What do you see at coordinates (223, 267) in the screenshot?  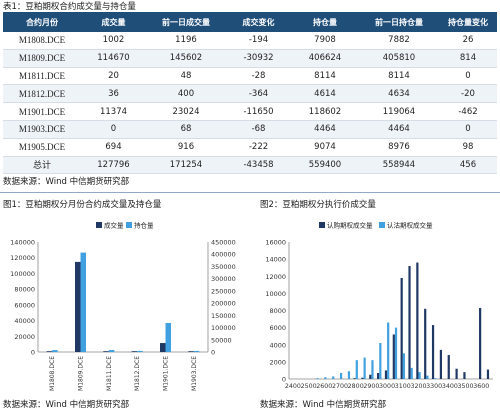 I see `y-tick-label-right: 350000` at bounding box center [223, 267].